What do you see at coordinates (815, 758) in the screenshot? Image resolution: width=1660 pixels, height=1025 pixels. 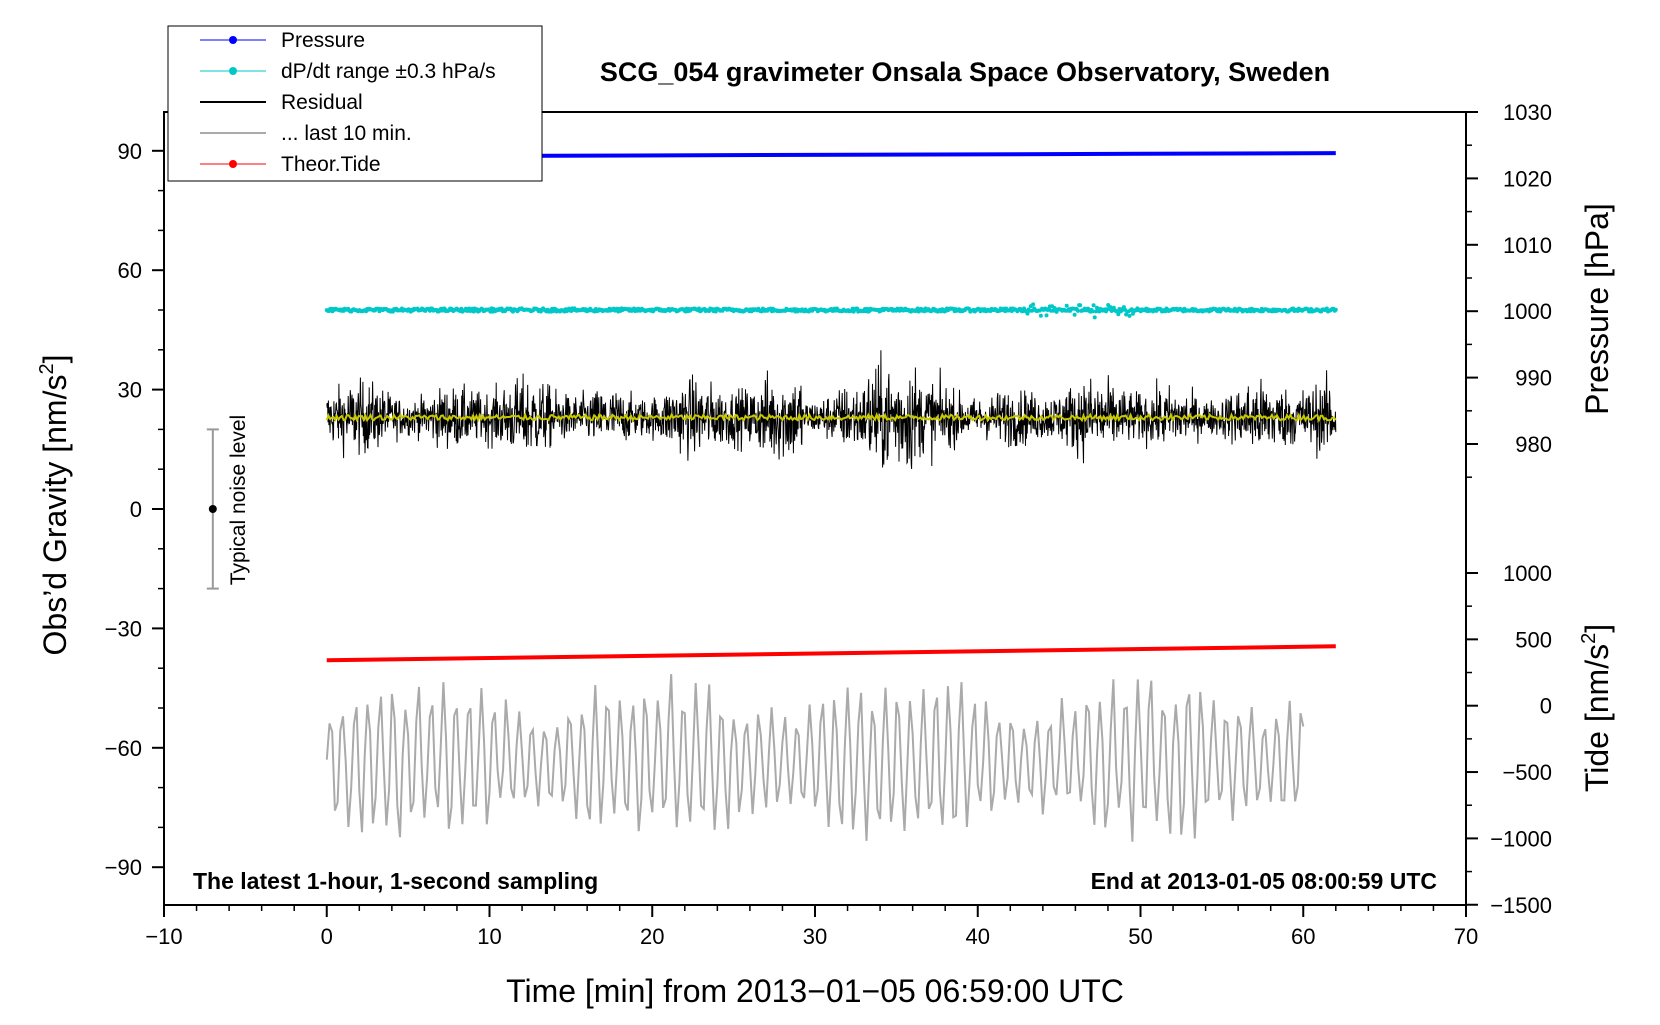 I see `last-10-min-line` at bounding box center [815, 758].